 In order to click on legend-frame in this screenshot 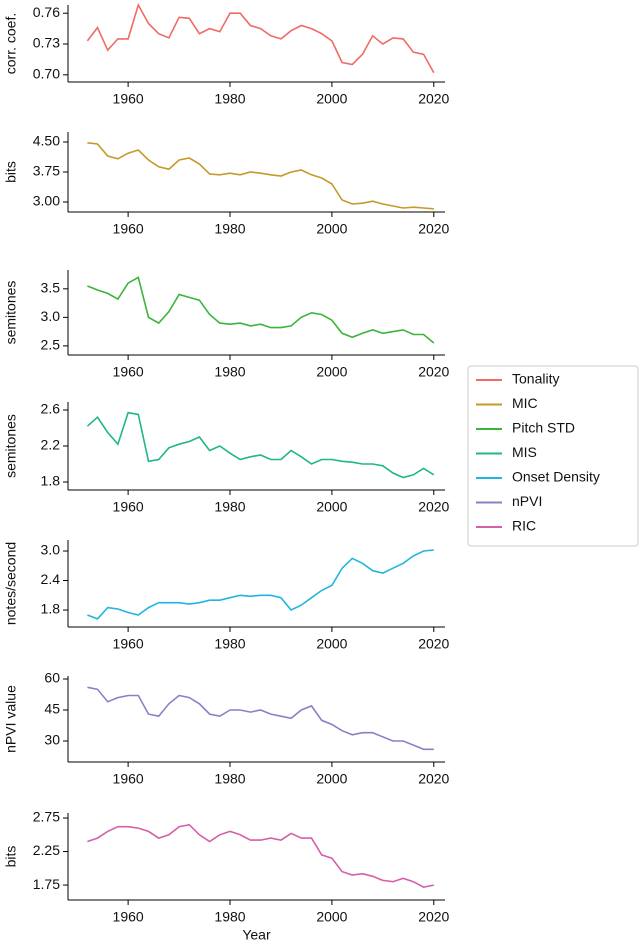, I will do `click(553, 456)`.